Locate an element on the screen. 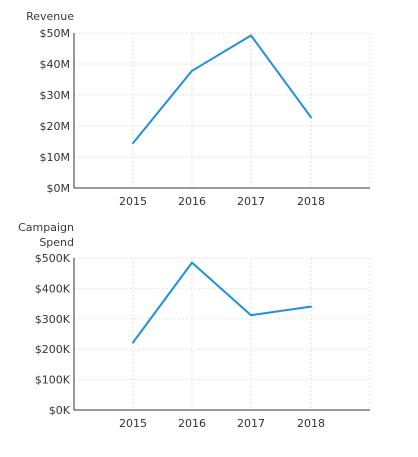 This screenshot has width=418, height=457. y-tick-label: $30M is located at coordinates (55, 95).